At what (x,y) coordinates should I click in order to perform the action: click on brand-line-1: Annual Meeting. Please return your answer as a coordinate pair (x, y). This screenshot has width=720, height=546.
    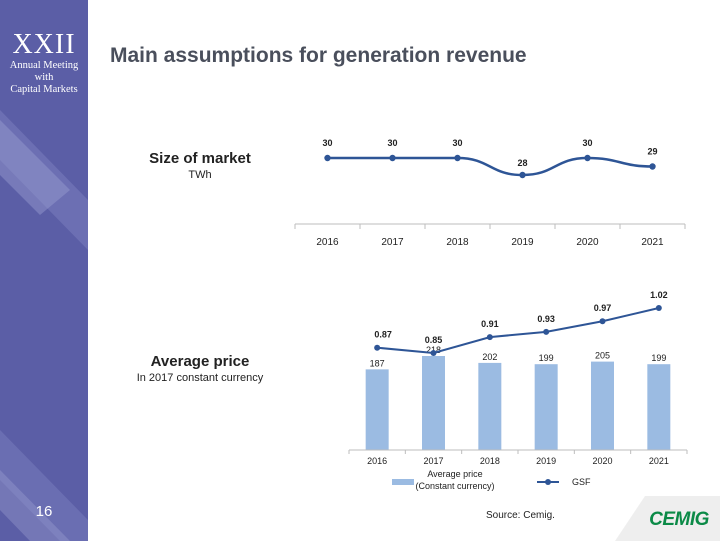
    Looking at the image, I should click on (44, 65).